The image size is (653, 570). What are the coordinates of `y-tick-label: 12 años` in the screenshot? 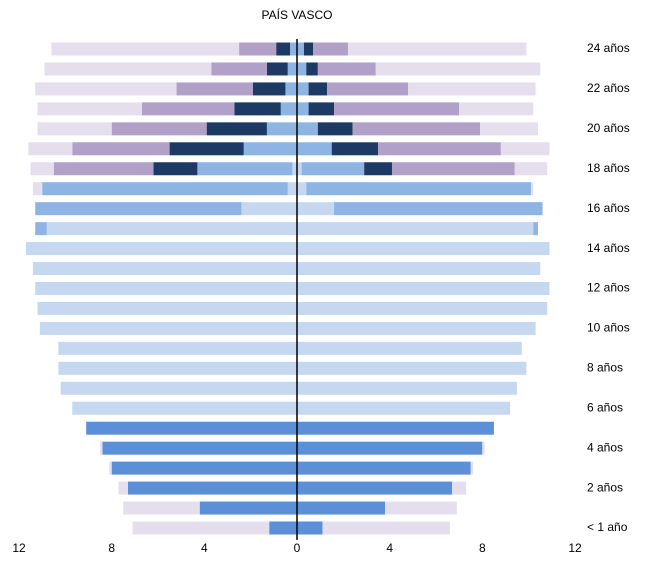 It's located at (608, 288).